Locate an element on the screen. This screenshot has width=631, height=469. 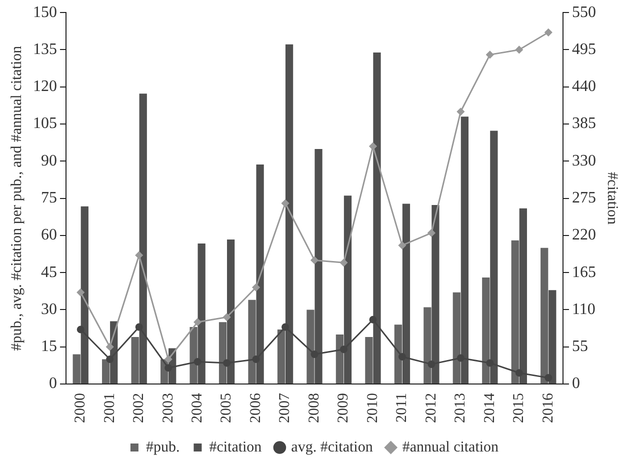
y2-tick-label: 165 is located at coordinates (584, 272).